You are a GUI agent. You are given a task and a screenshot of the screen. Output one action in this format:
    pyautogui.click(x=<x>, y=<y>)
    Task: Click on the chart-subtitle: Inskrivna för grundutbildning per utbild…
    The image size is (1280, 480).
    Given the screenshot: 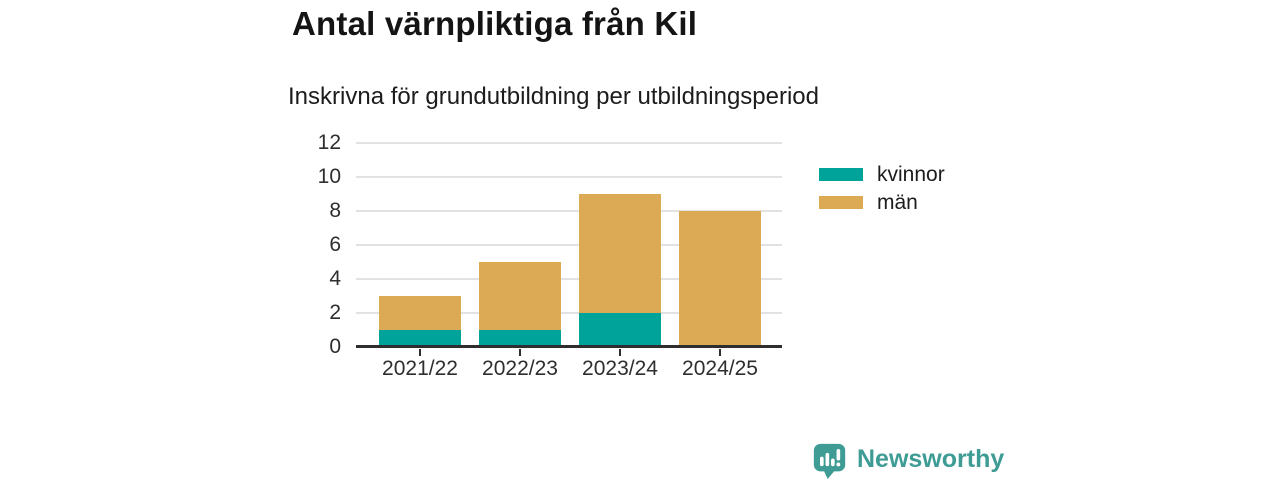 What is the action you would take?
    pyautogui.click(x=553, y=96)
    